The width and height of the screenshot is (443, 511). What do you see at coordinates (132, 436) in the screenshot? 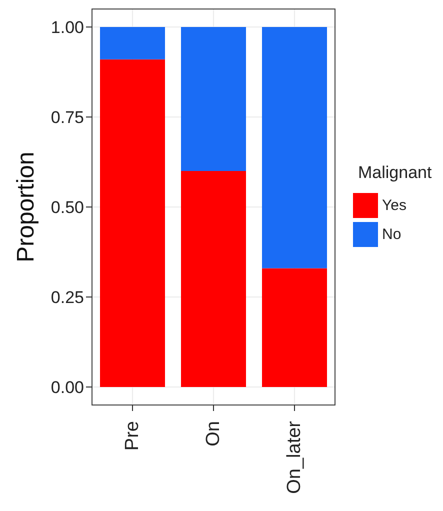
I see `x-tick-label: Pre` at bounding box center [132, 436].